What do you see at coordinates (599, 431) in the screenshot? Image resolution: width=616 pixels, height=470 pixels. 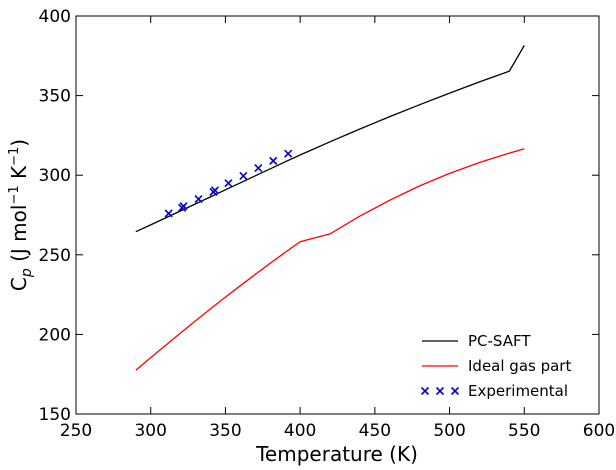 I see `x-tick-label: 600` at bounding box center [599, 431].